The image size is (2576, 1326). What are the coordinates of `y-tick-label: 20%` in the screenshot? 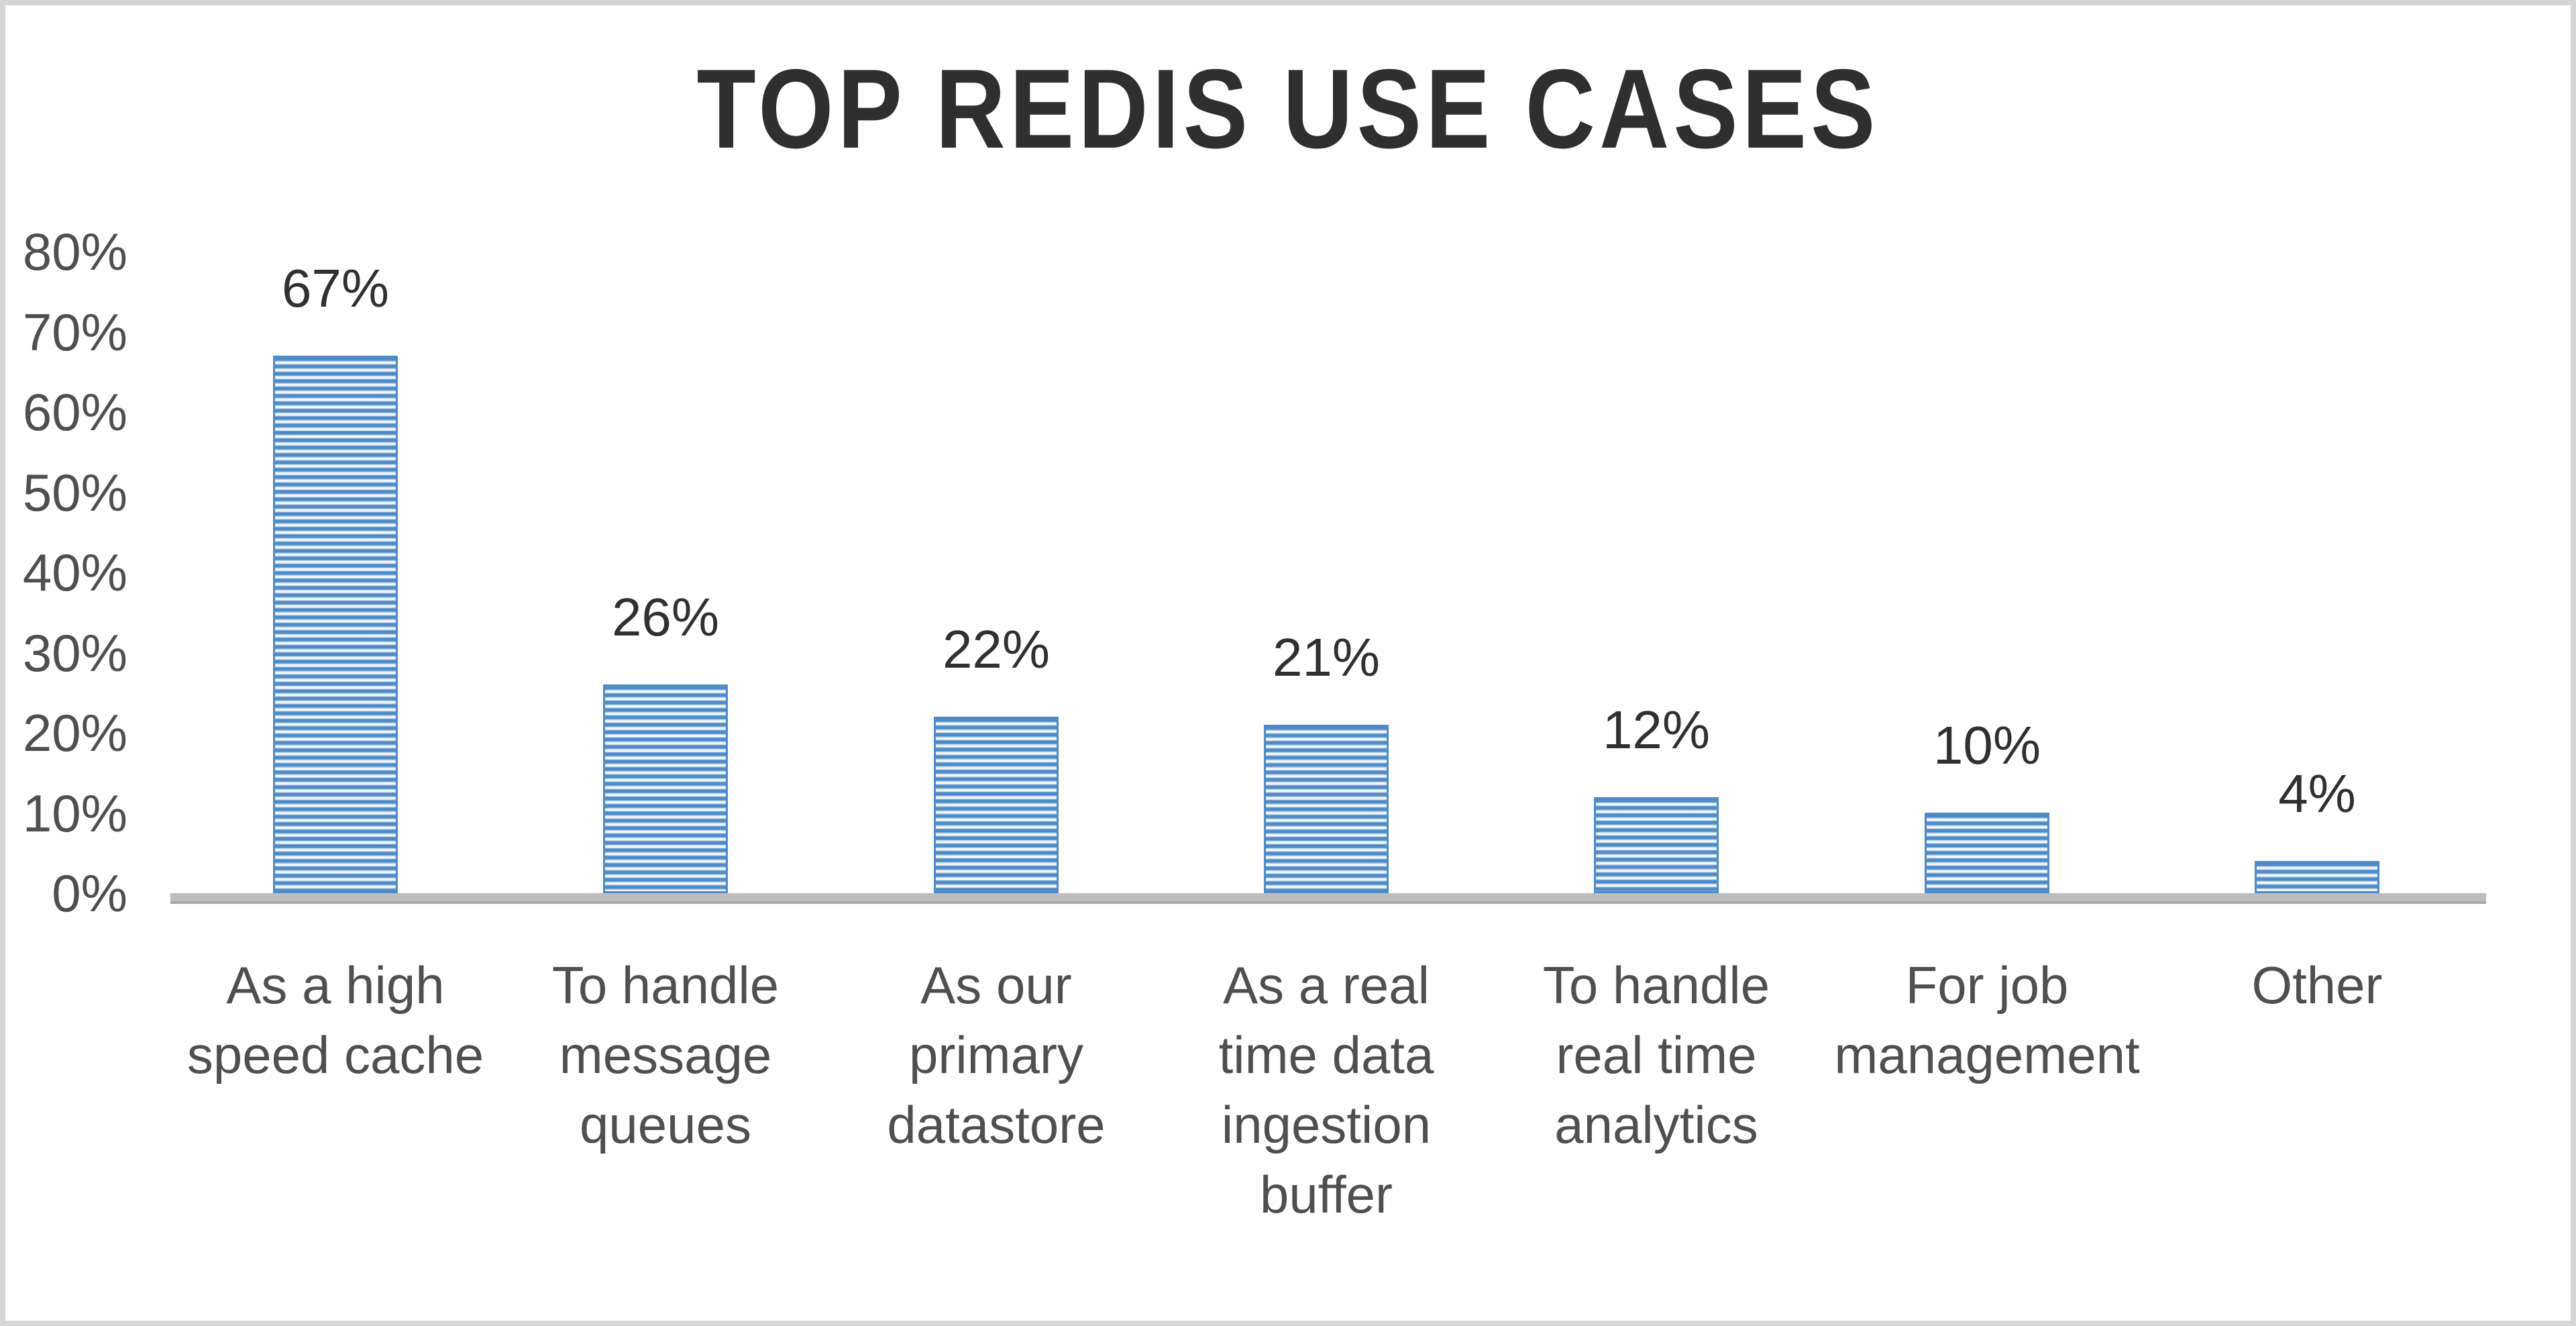 It's located at (74, 732).